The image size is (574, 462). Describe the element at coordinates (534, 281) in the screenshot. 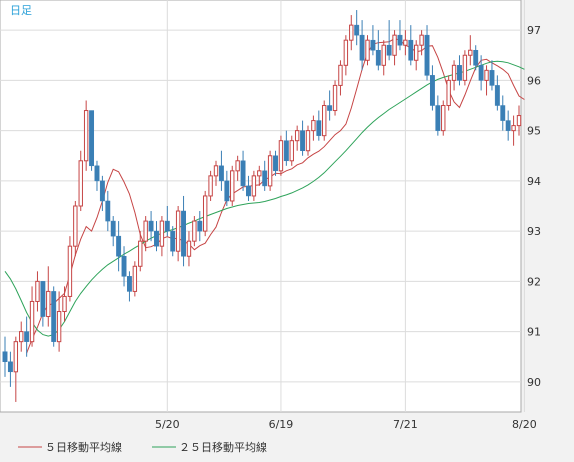

I see `y-tick-label: 92` at that location.